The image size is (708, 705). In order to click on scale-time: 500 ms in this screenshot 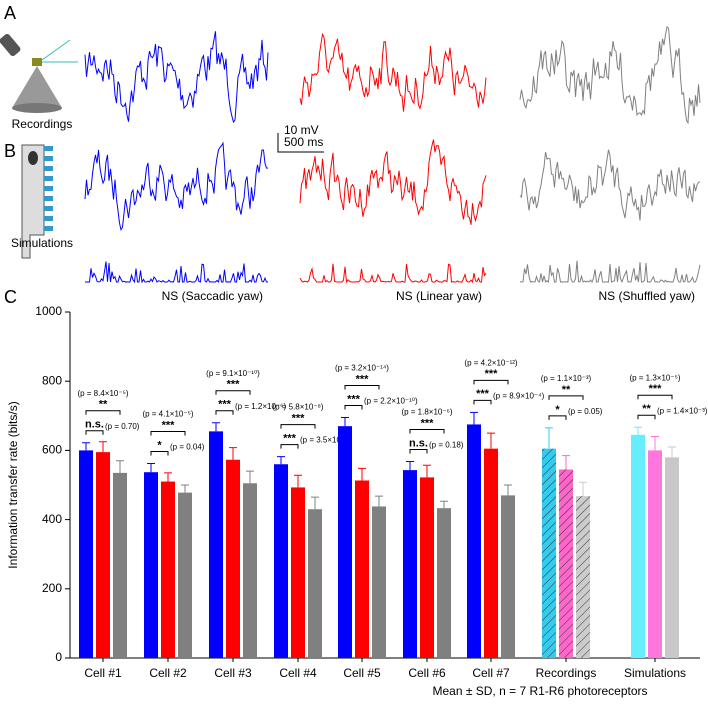, I will do `click(303, 142)`.